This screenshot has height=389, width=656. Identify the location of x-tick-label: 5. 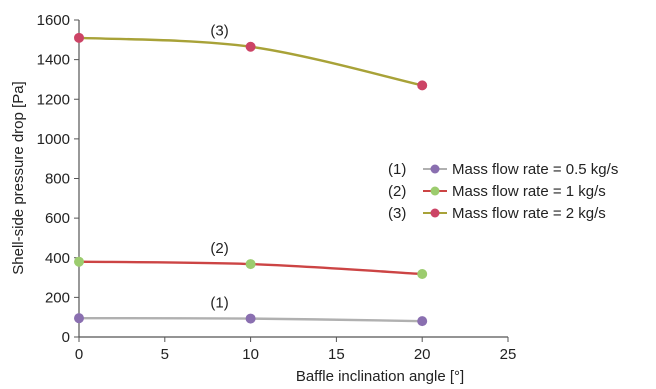
(165, 354).